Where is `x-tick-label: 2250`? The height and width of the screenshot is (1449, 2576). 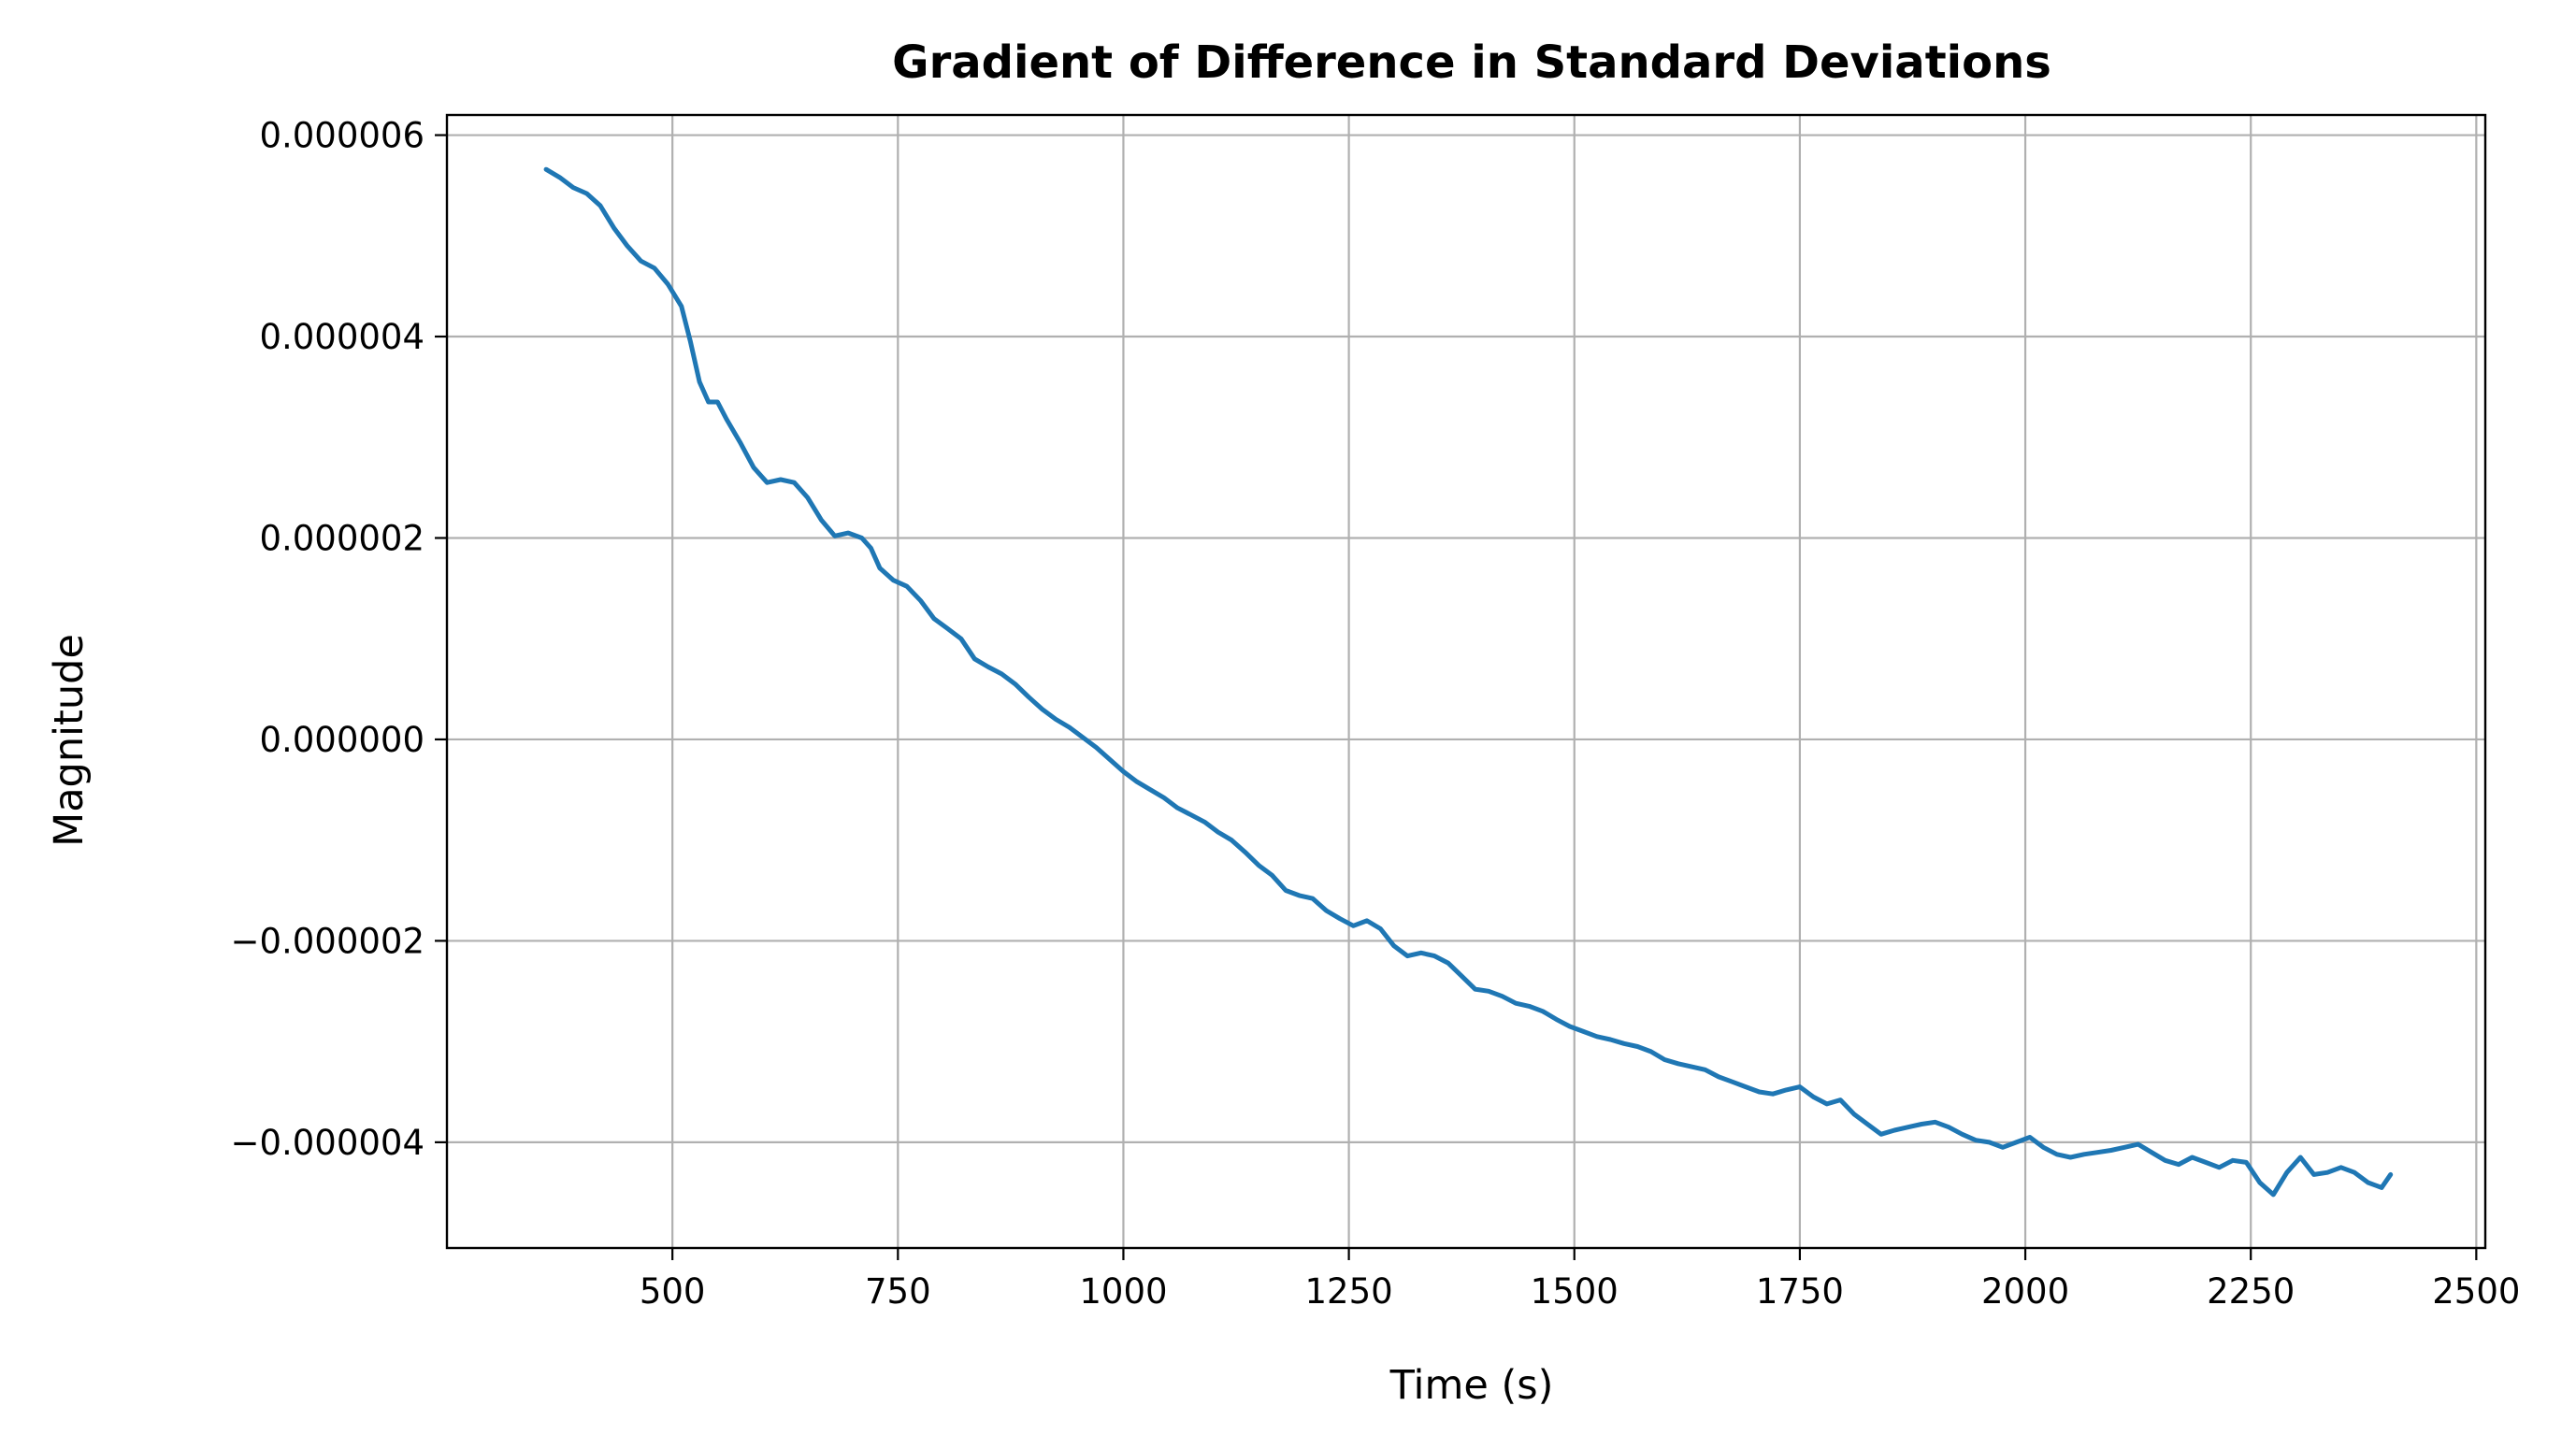 x-tick-label: 2250 is located at coordinates (2251, 1291).